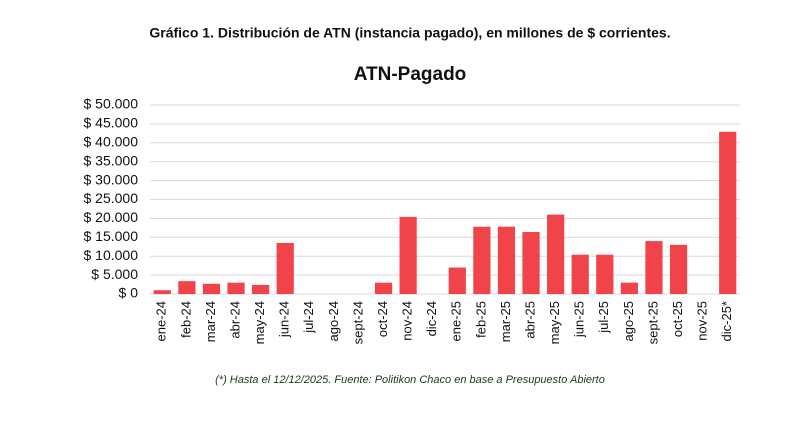 Image resolution: width=790 pixels, height=447 pixels. Describe the element at coordinates (579, 319) in the screenshot. I see `x-tick-label: jun-25` at that location.